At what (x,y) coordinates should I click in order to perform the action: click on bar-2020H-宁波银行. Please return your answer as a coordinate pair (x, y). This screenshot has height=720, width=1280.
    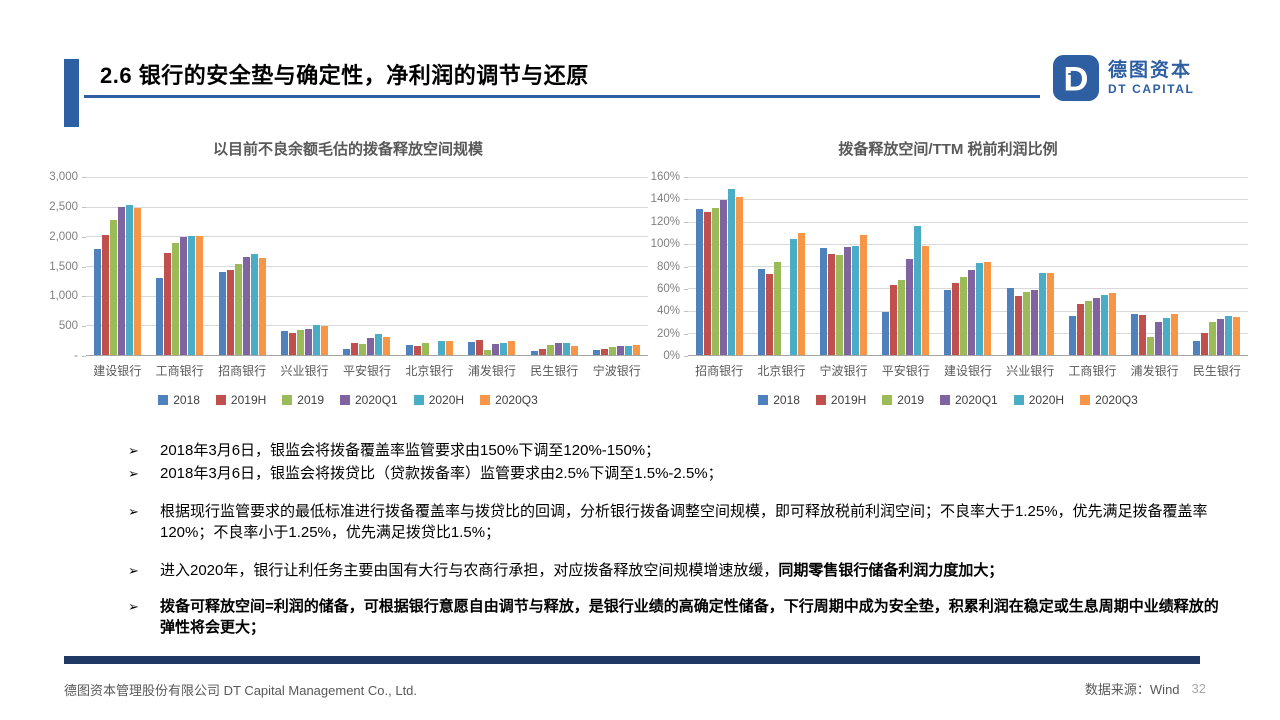
    Looking at the image, I should click on (856, 300).